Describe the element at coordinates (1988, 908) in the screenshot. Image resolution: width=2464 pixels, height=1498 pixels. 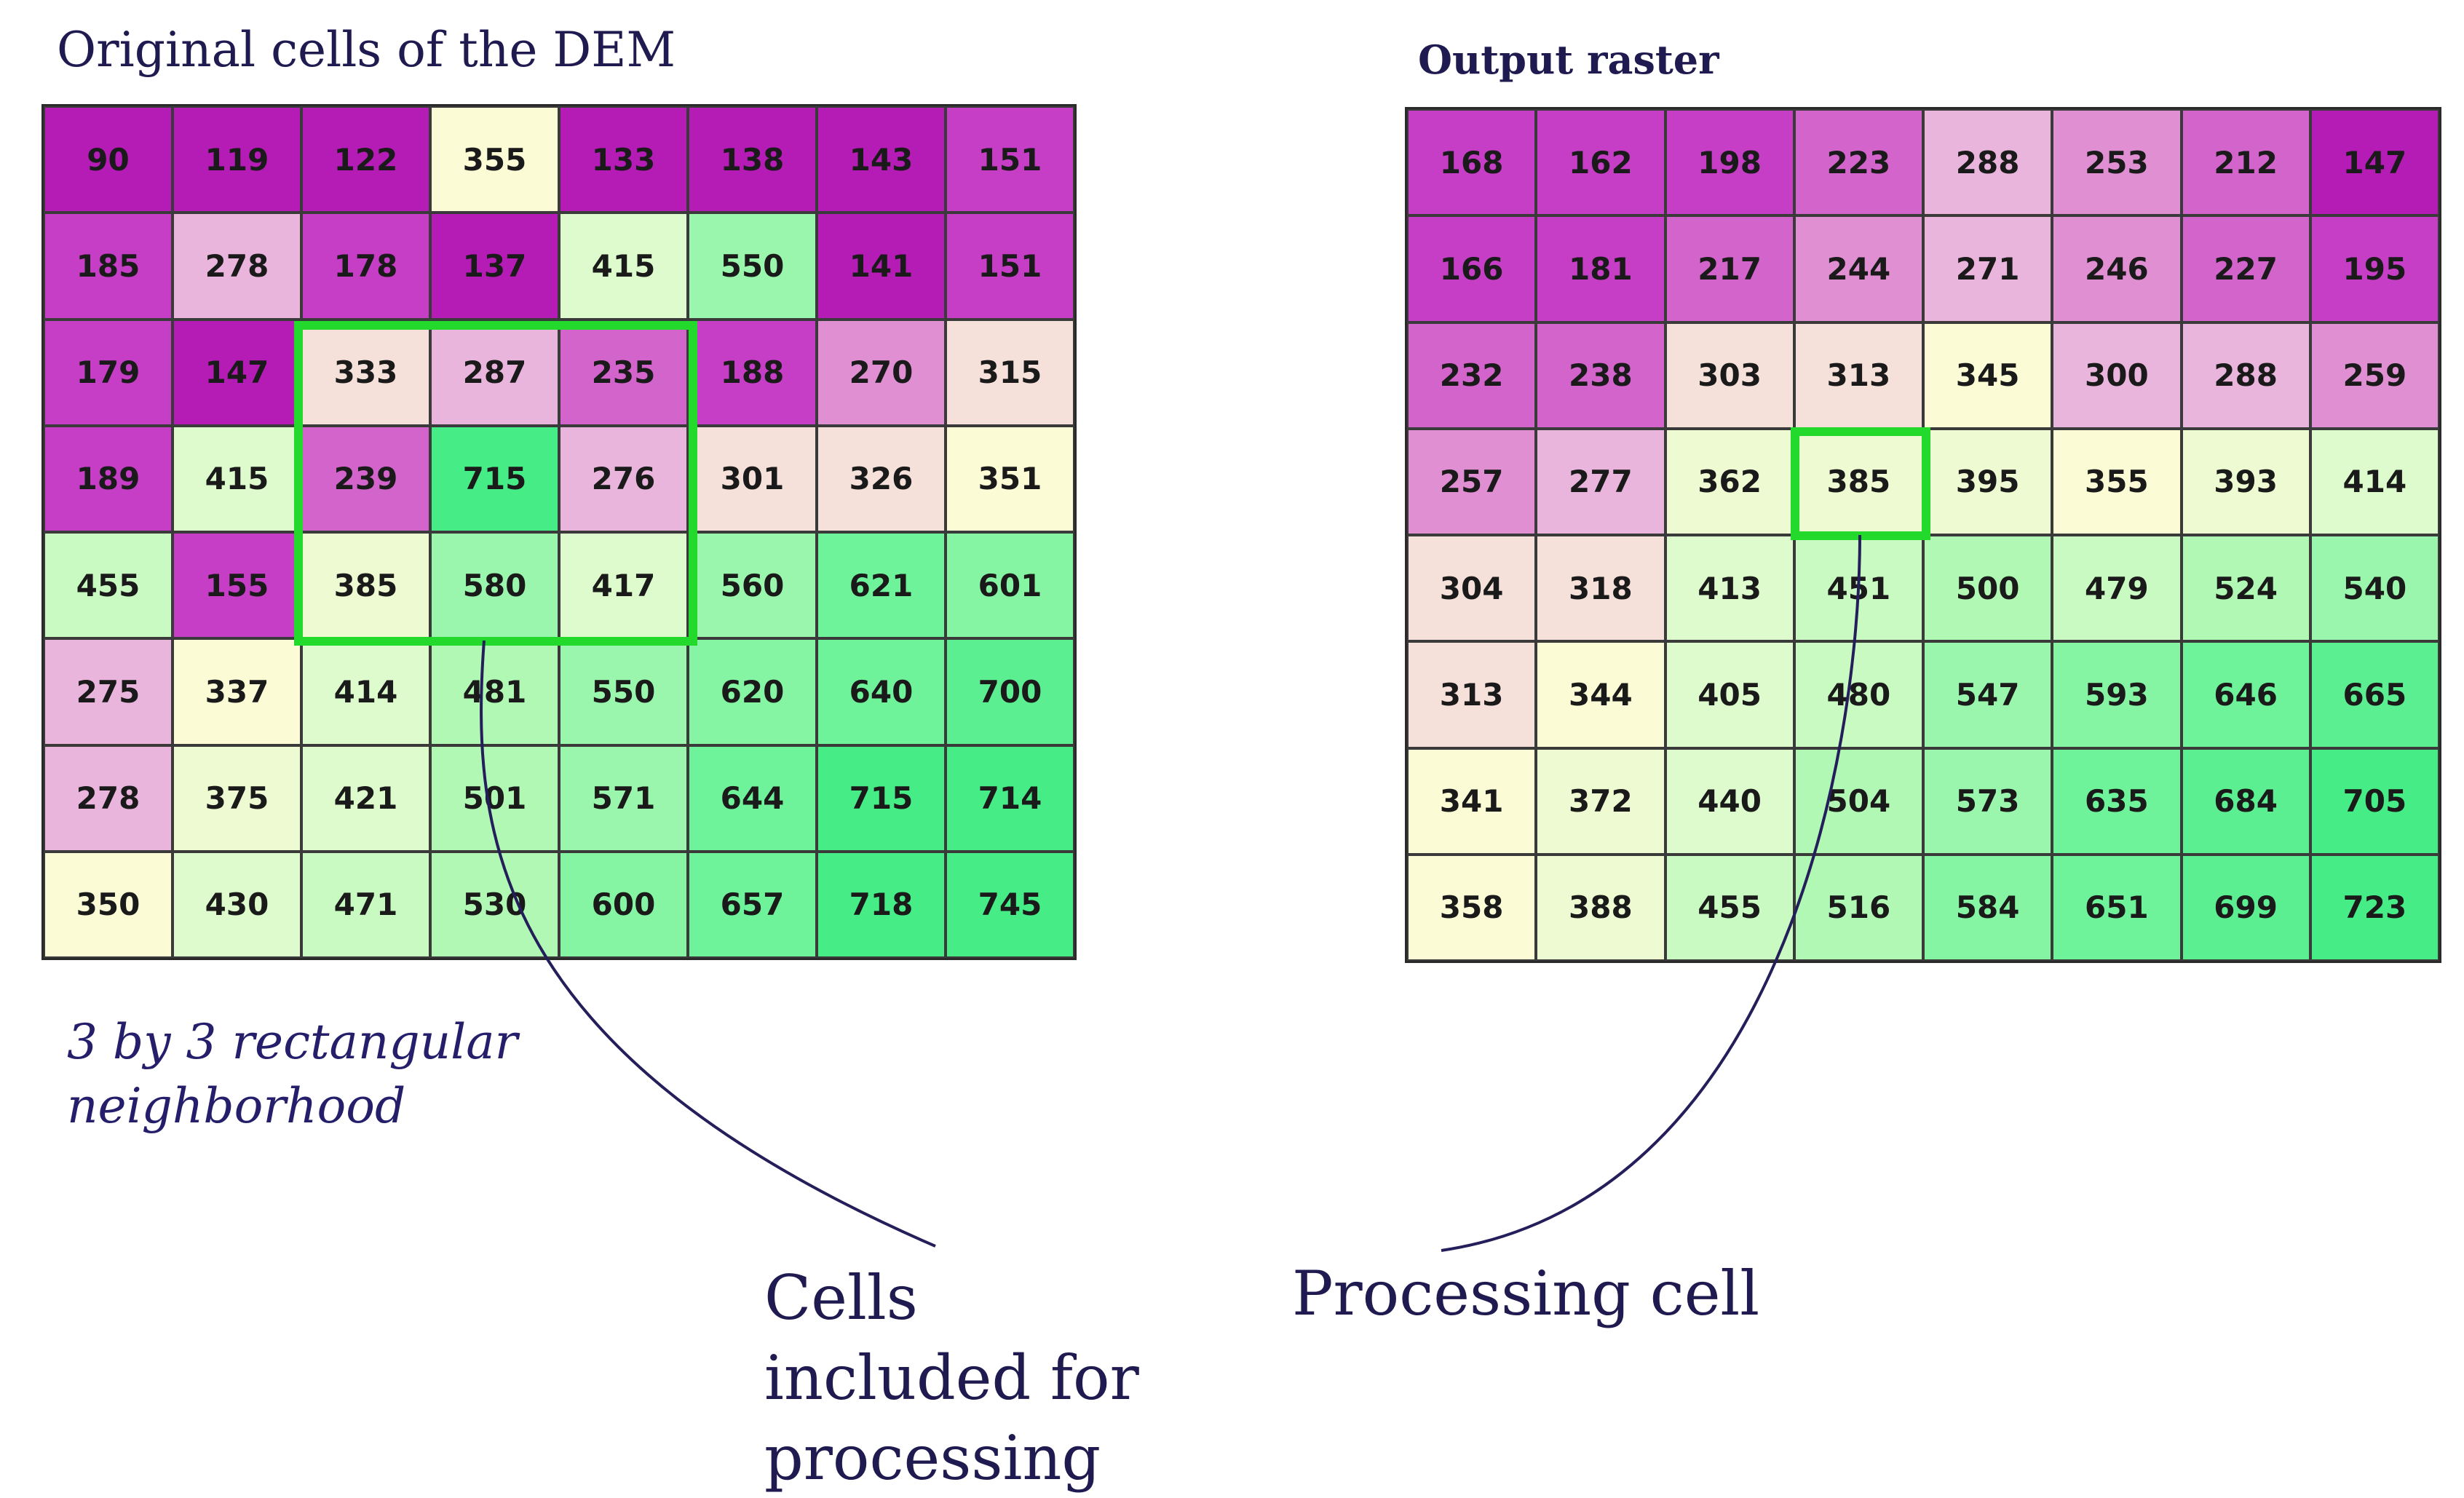
I see `output-cell: 584` at that location.